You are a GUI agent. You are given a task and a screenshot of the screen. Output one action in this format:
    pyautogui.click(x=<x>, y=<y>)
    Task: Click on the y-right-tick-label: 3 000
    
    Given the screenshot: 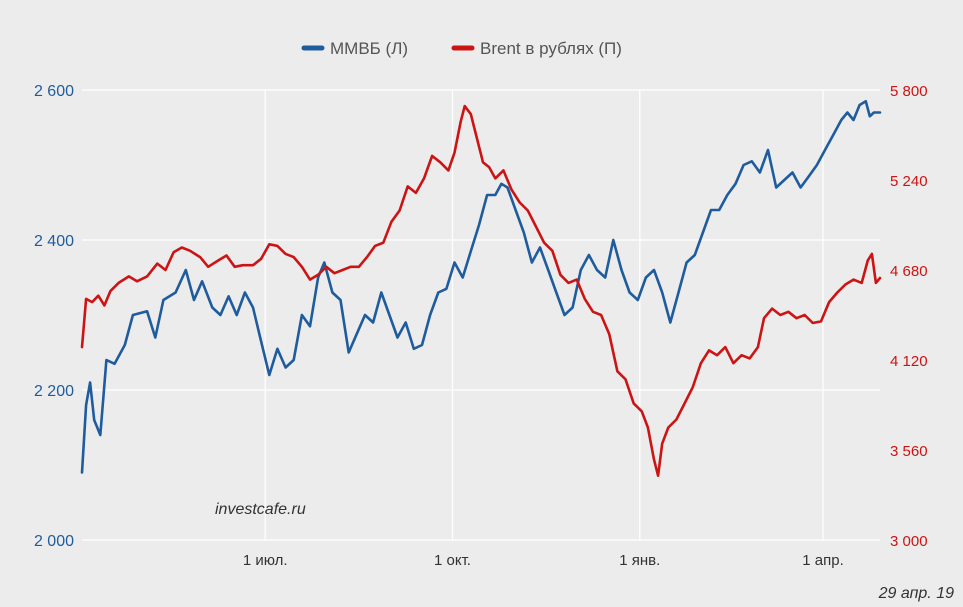 What is the action you would take?
    pyautogui.click(x=909, y=541)
    